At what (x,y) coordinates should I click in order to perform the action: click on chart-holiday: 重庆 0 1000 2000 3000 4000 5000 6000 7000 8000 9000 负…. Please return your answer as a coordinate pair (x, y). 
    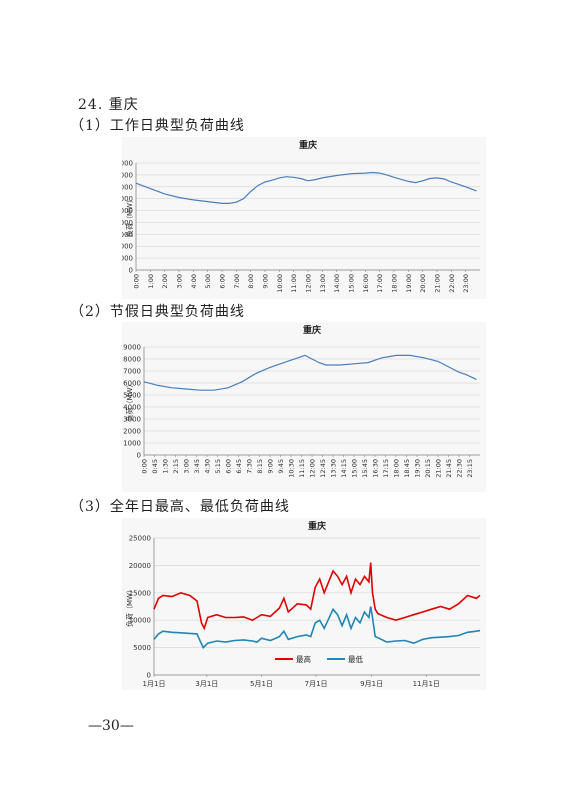
    Looking at the image, I should click on (304, 407).